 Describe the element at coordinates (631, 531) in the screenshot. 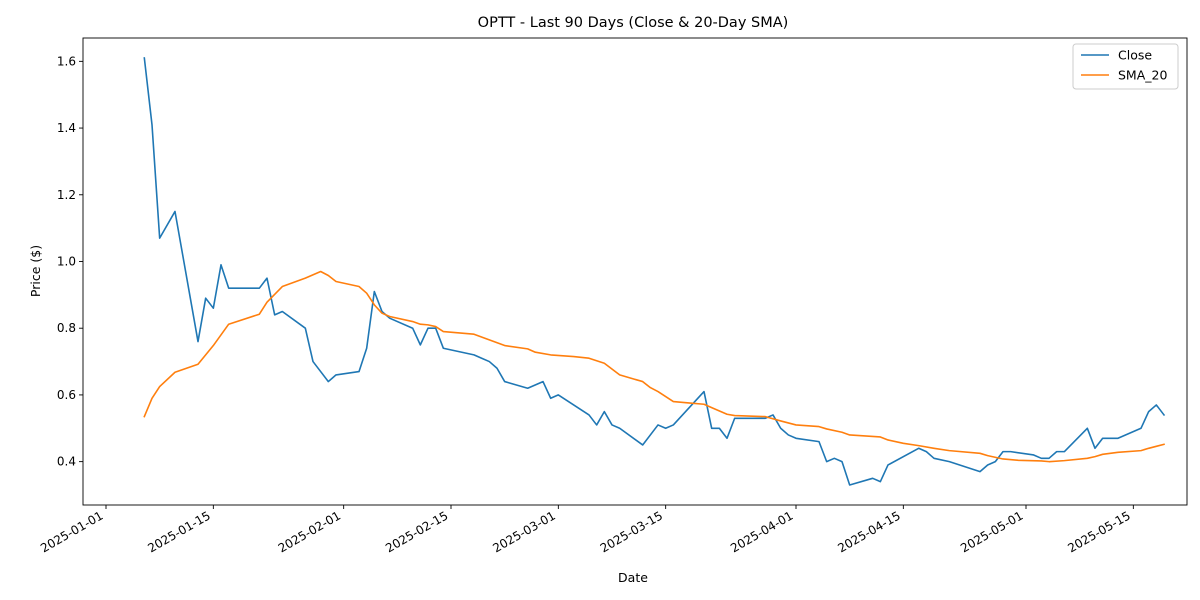

I see `x-tick-label: 2025-03-15` at that location.